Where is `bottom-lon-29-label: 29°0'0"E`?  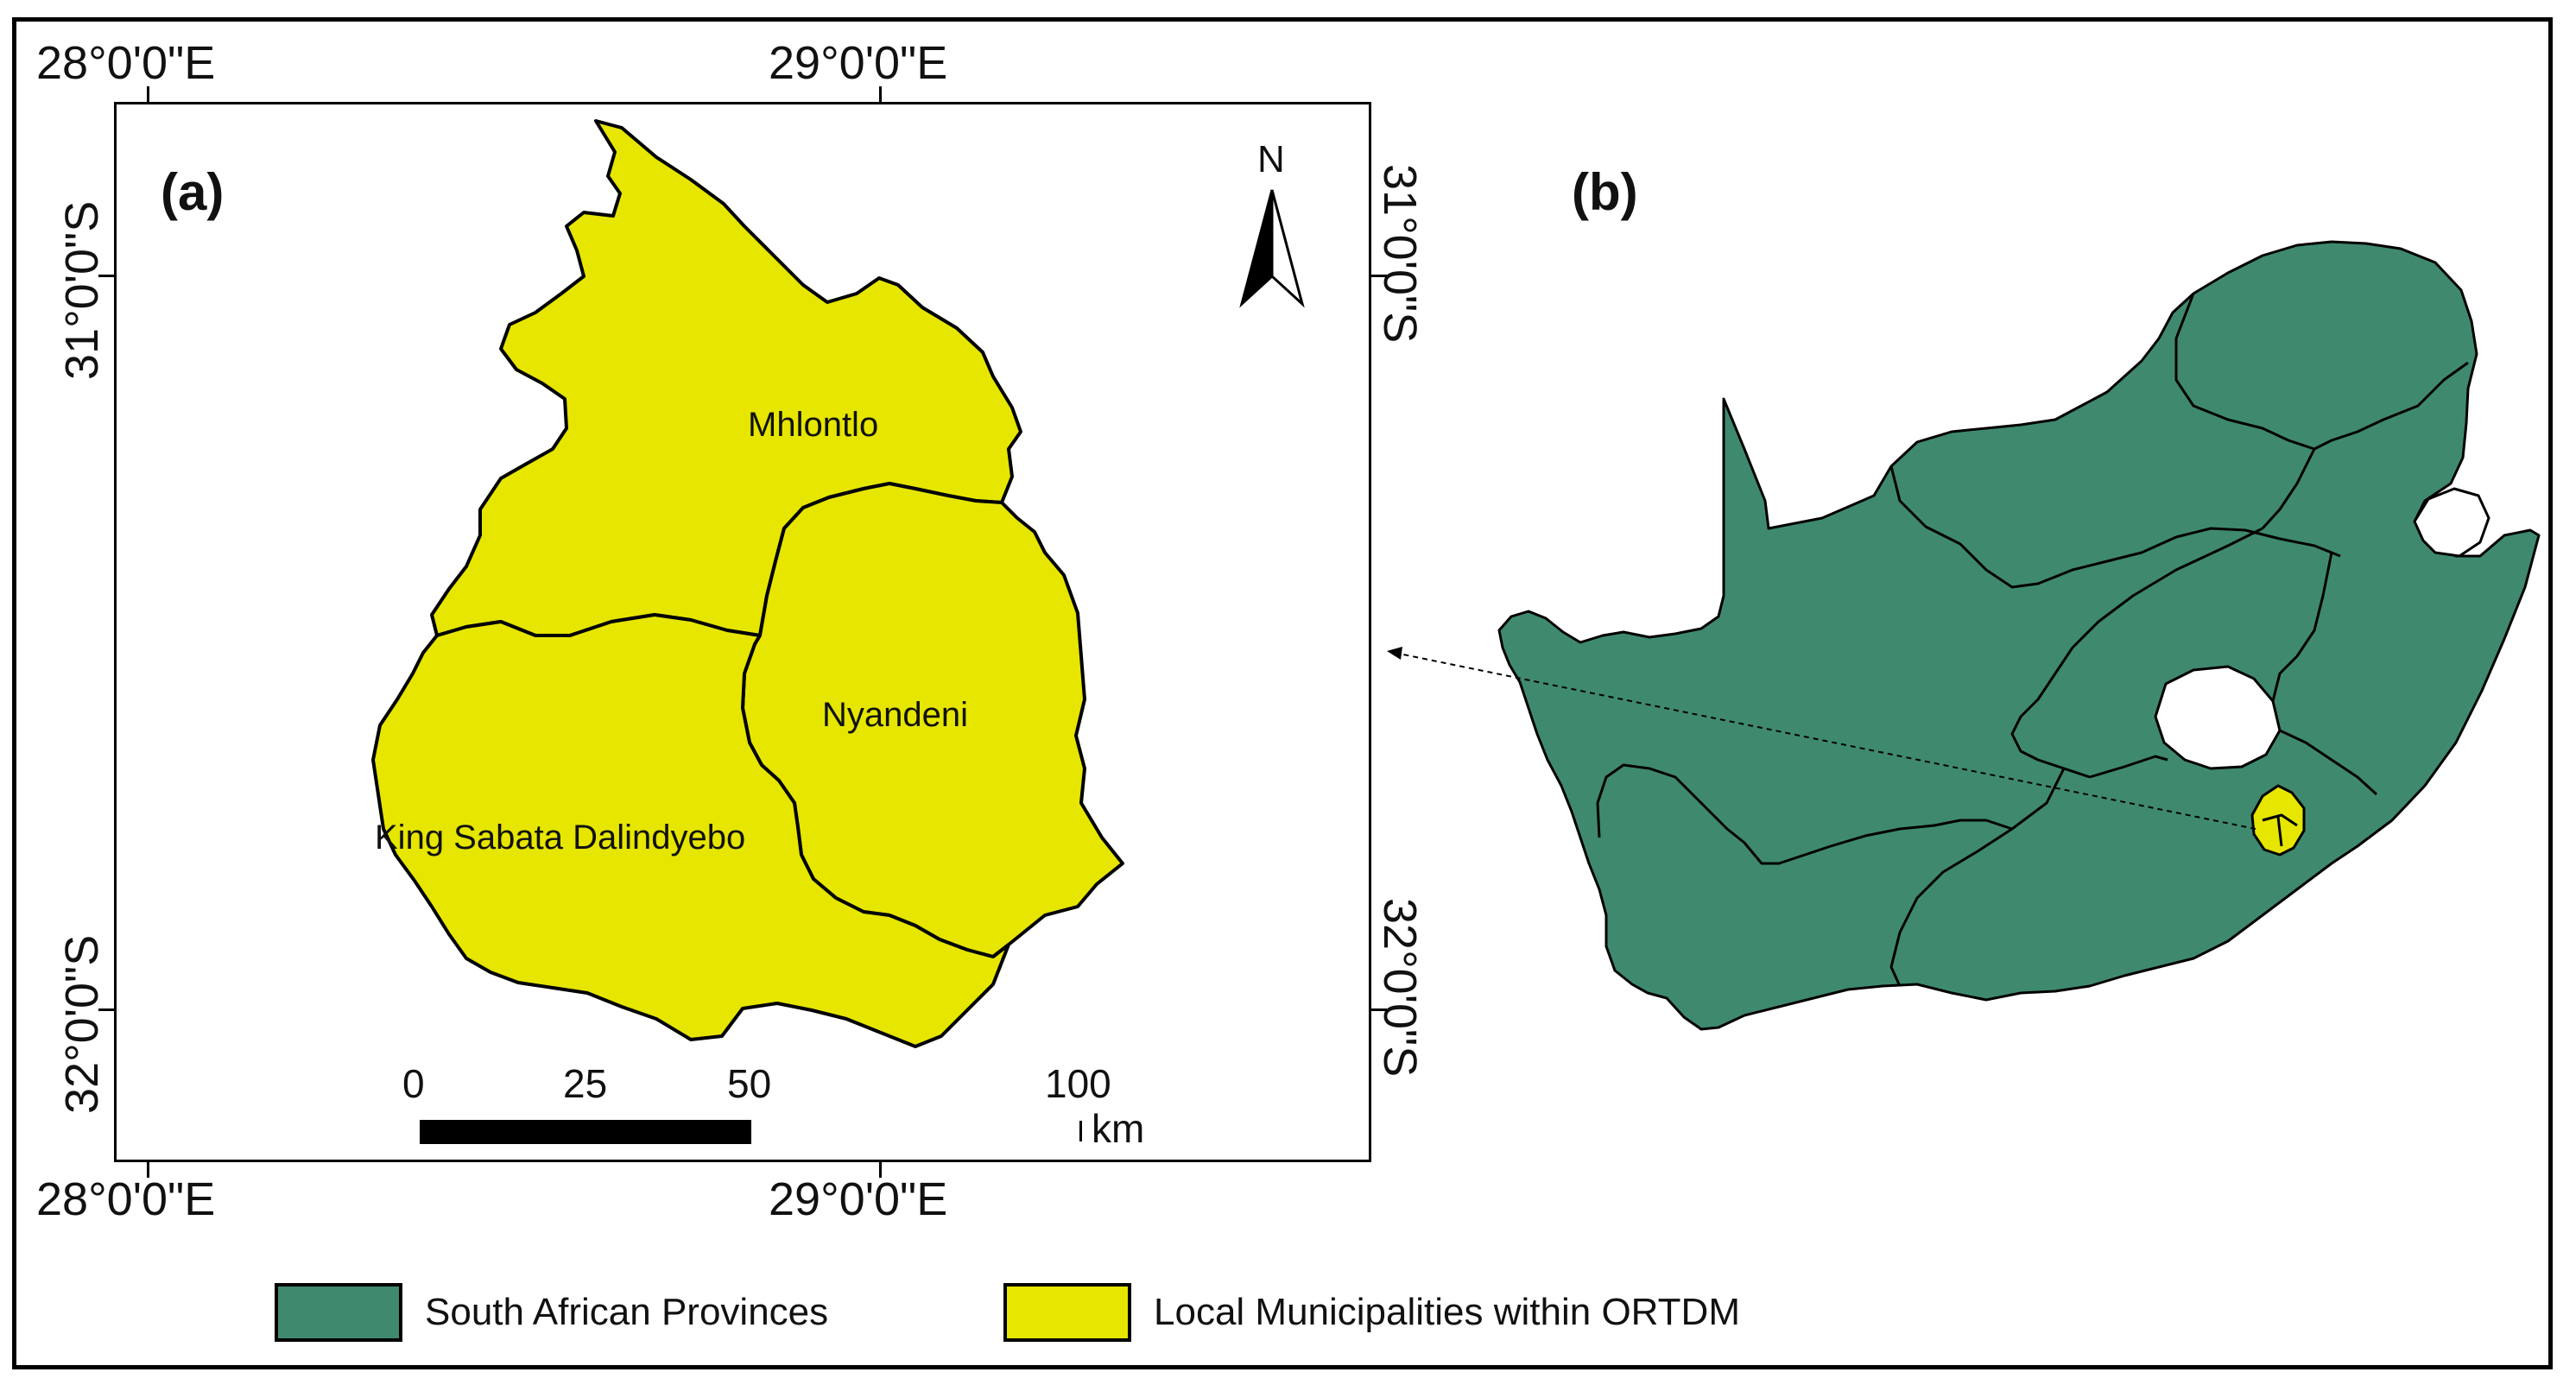
bottom-lon-29-label: 29°0'0"E is located at coordinates (858, 1199).